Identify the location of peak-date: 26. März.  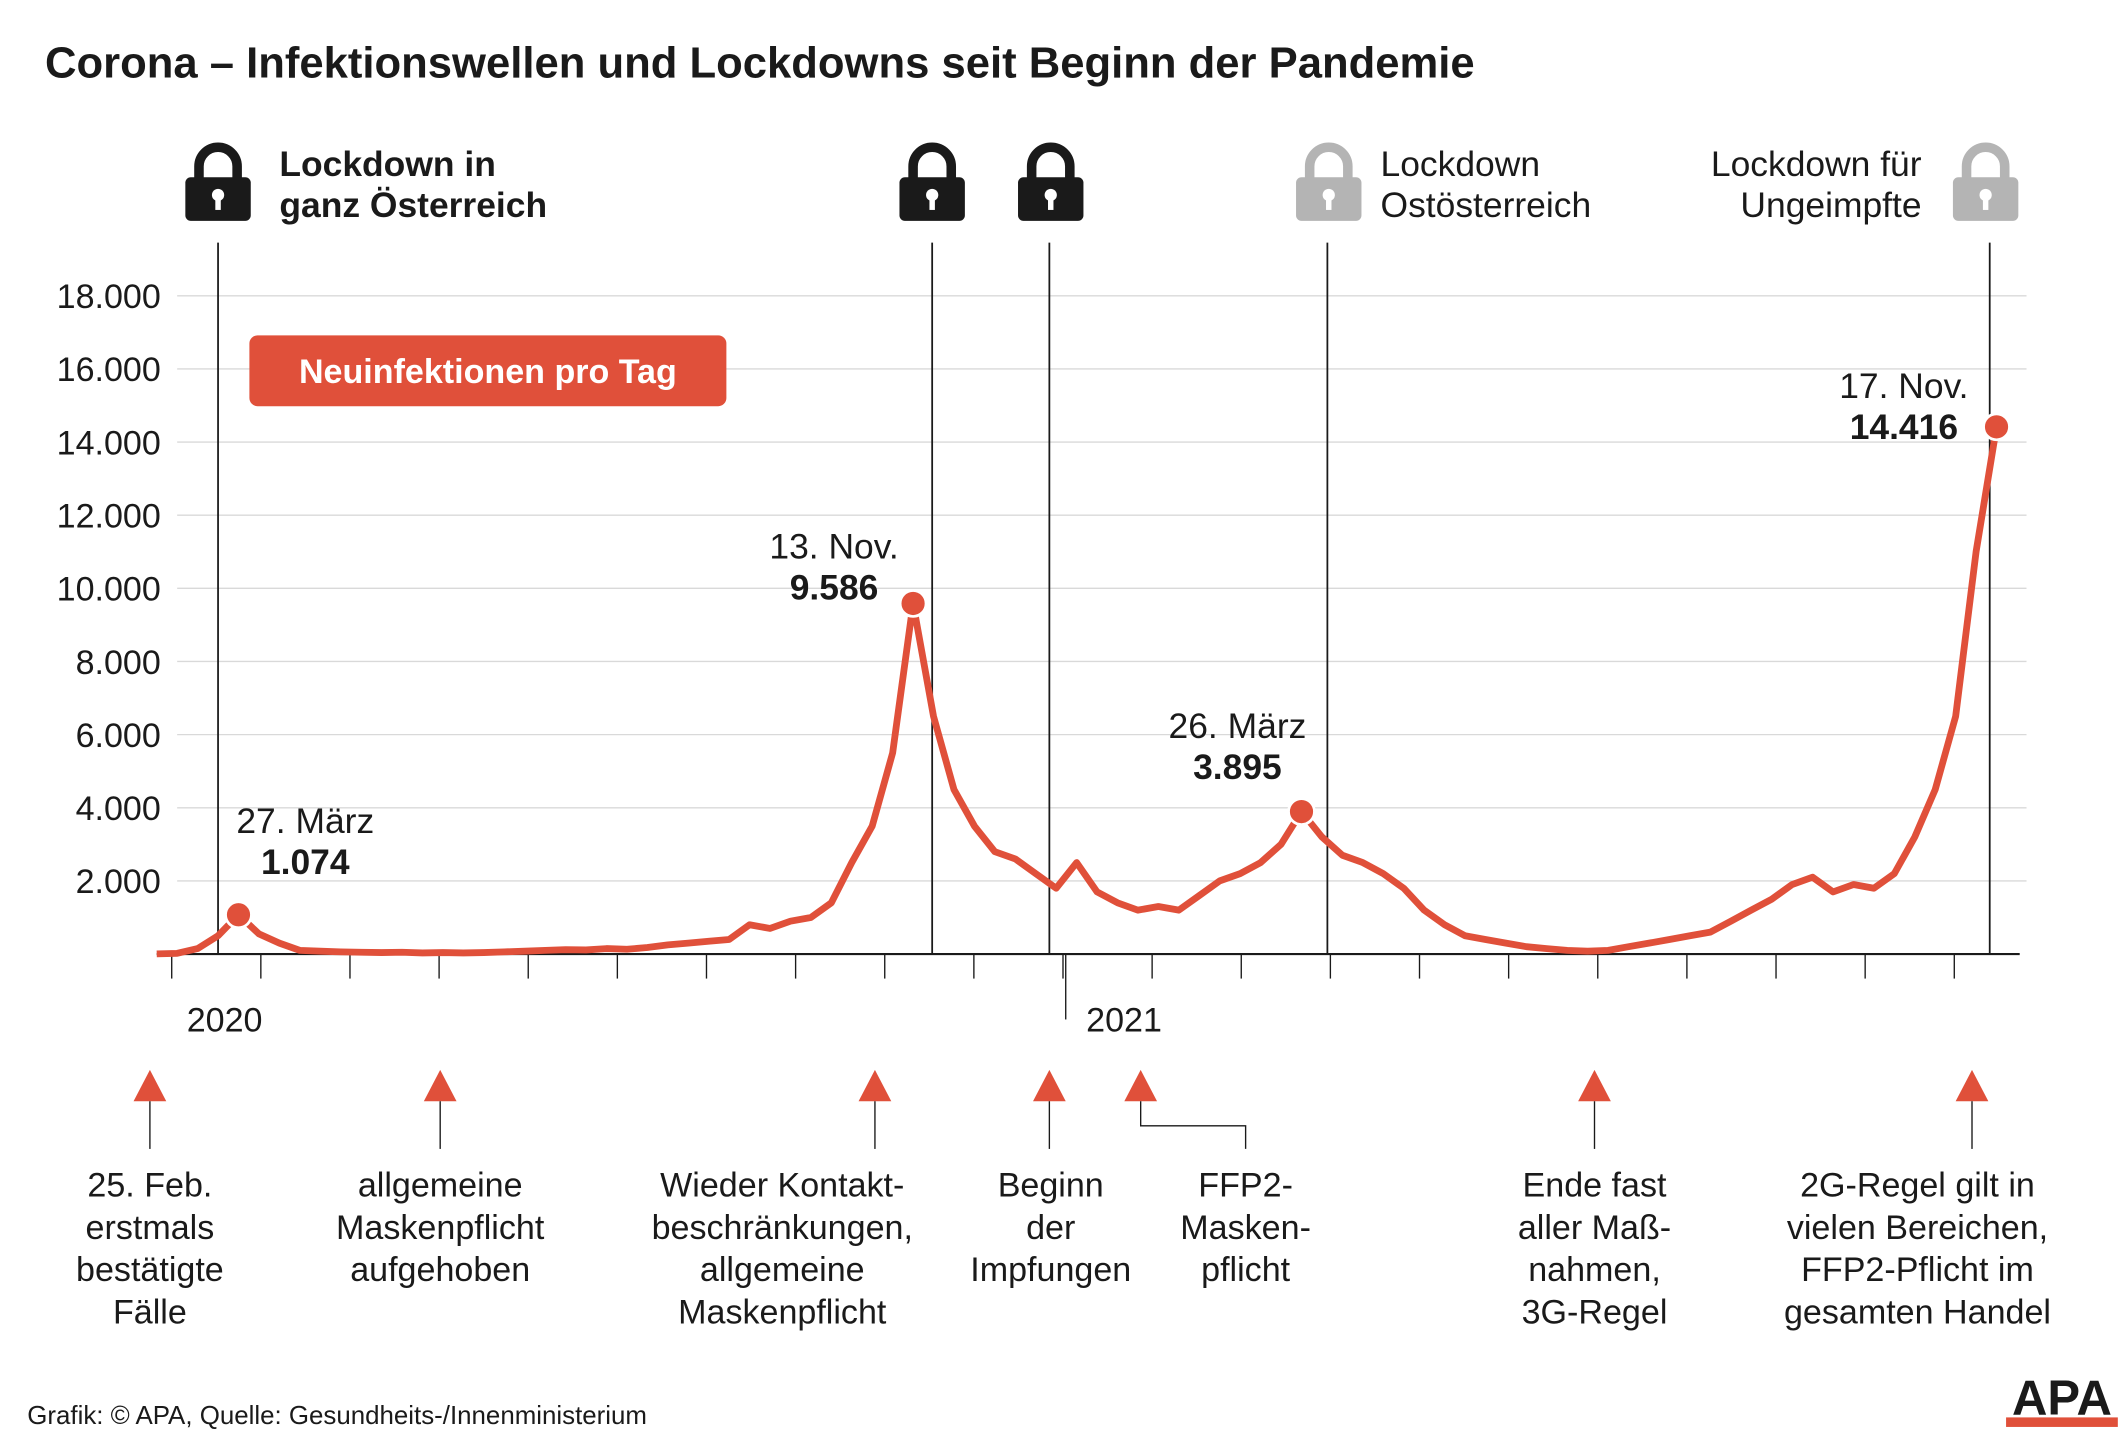
(1238, 726).